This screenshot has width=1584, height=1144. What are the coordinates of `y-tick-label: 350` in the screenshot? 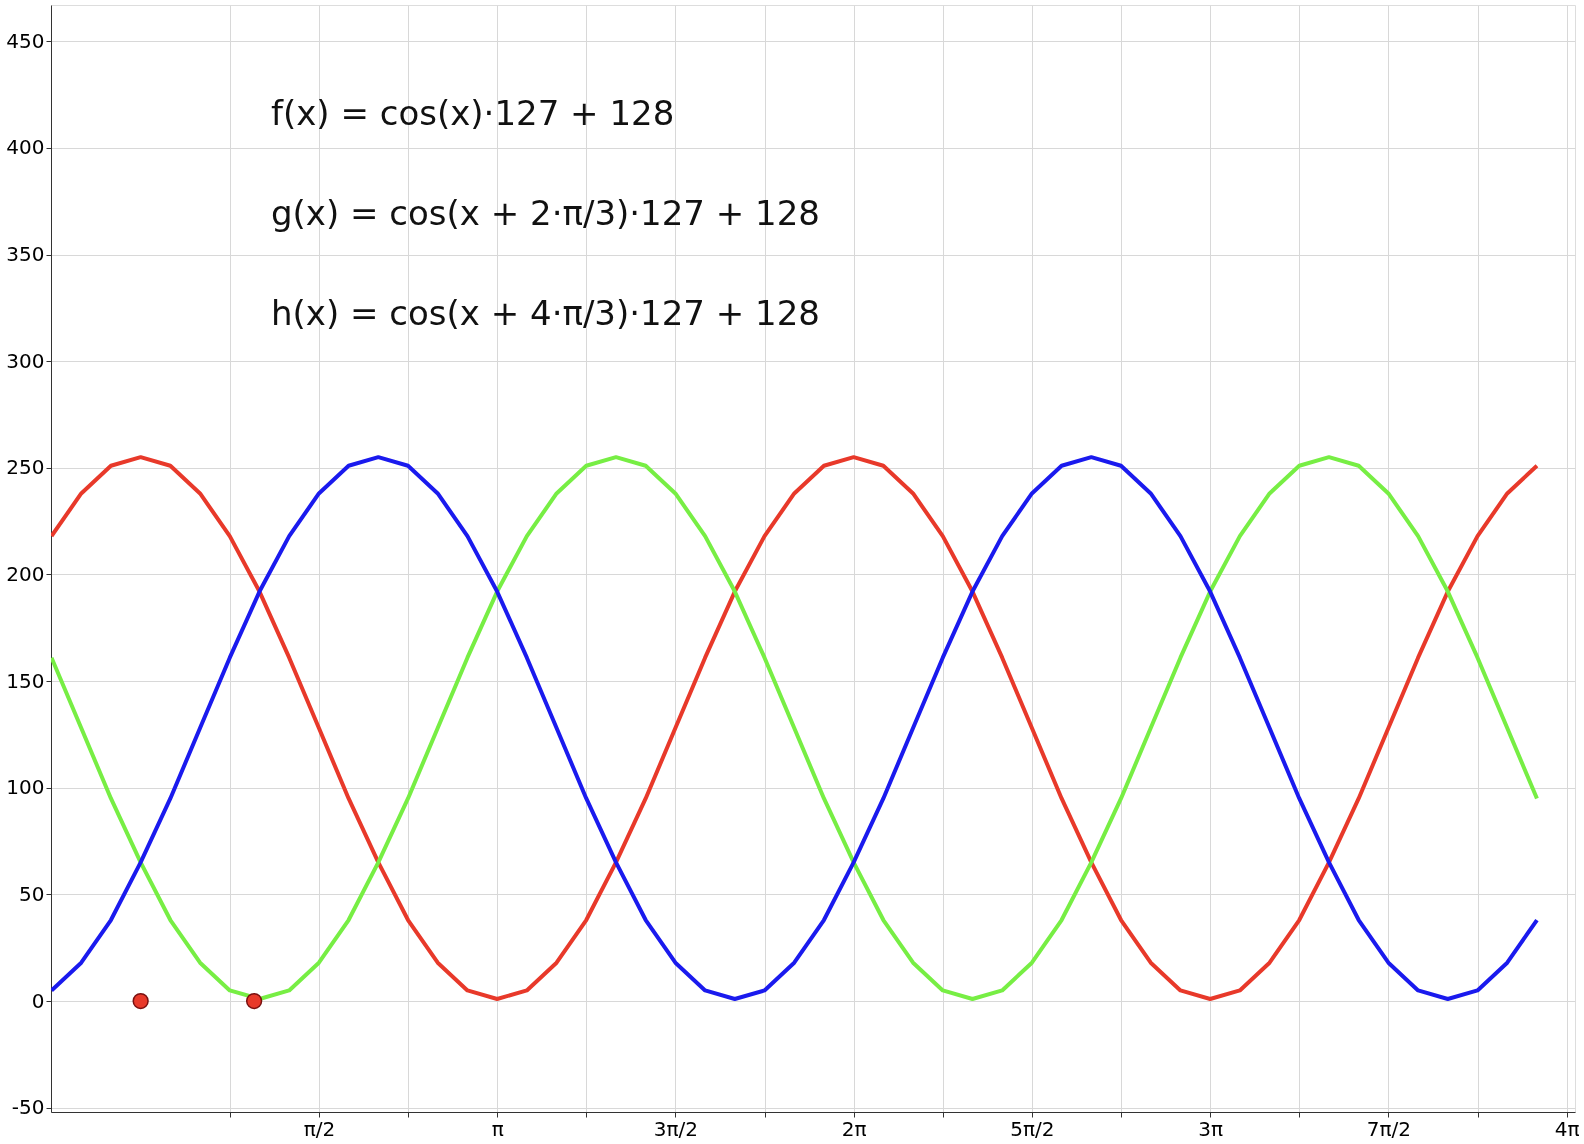 It's located at (25, 254).